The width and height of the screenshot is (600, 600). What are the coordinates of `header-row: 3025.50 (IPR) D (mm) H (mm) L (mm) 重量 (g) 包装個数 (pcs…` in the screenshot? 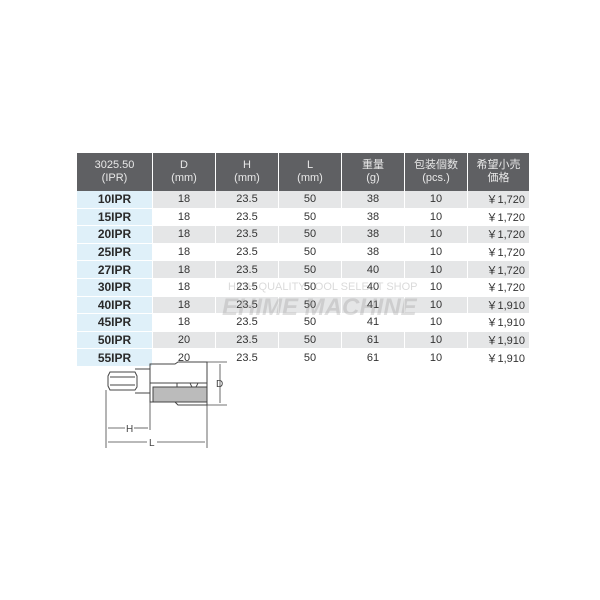 It's located at (303, 172).